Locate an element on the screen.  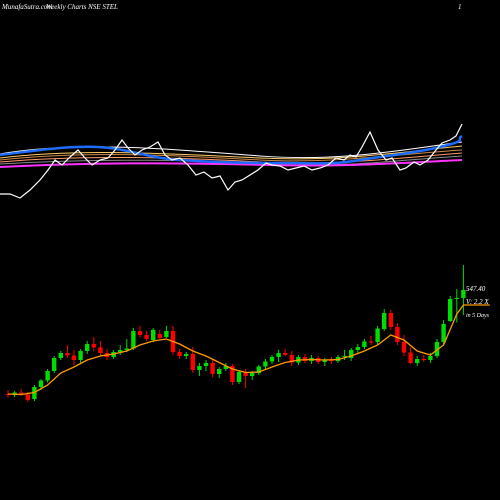
last-price-label: 547.40 is located at coordinates (476, 289).